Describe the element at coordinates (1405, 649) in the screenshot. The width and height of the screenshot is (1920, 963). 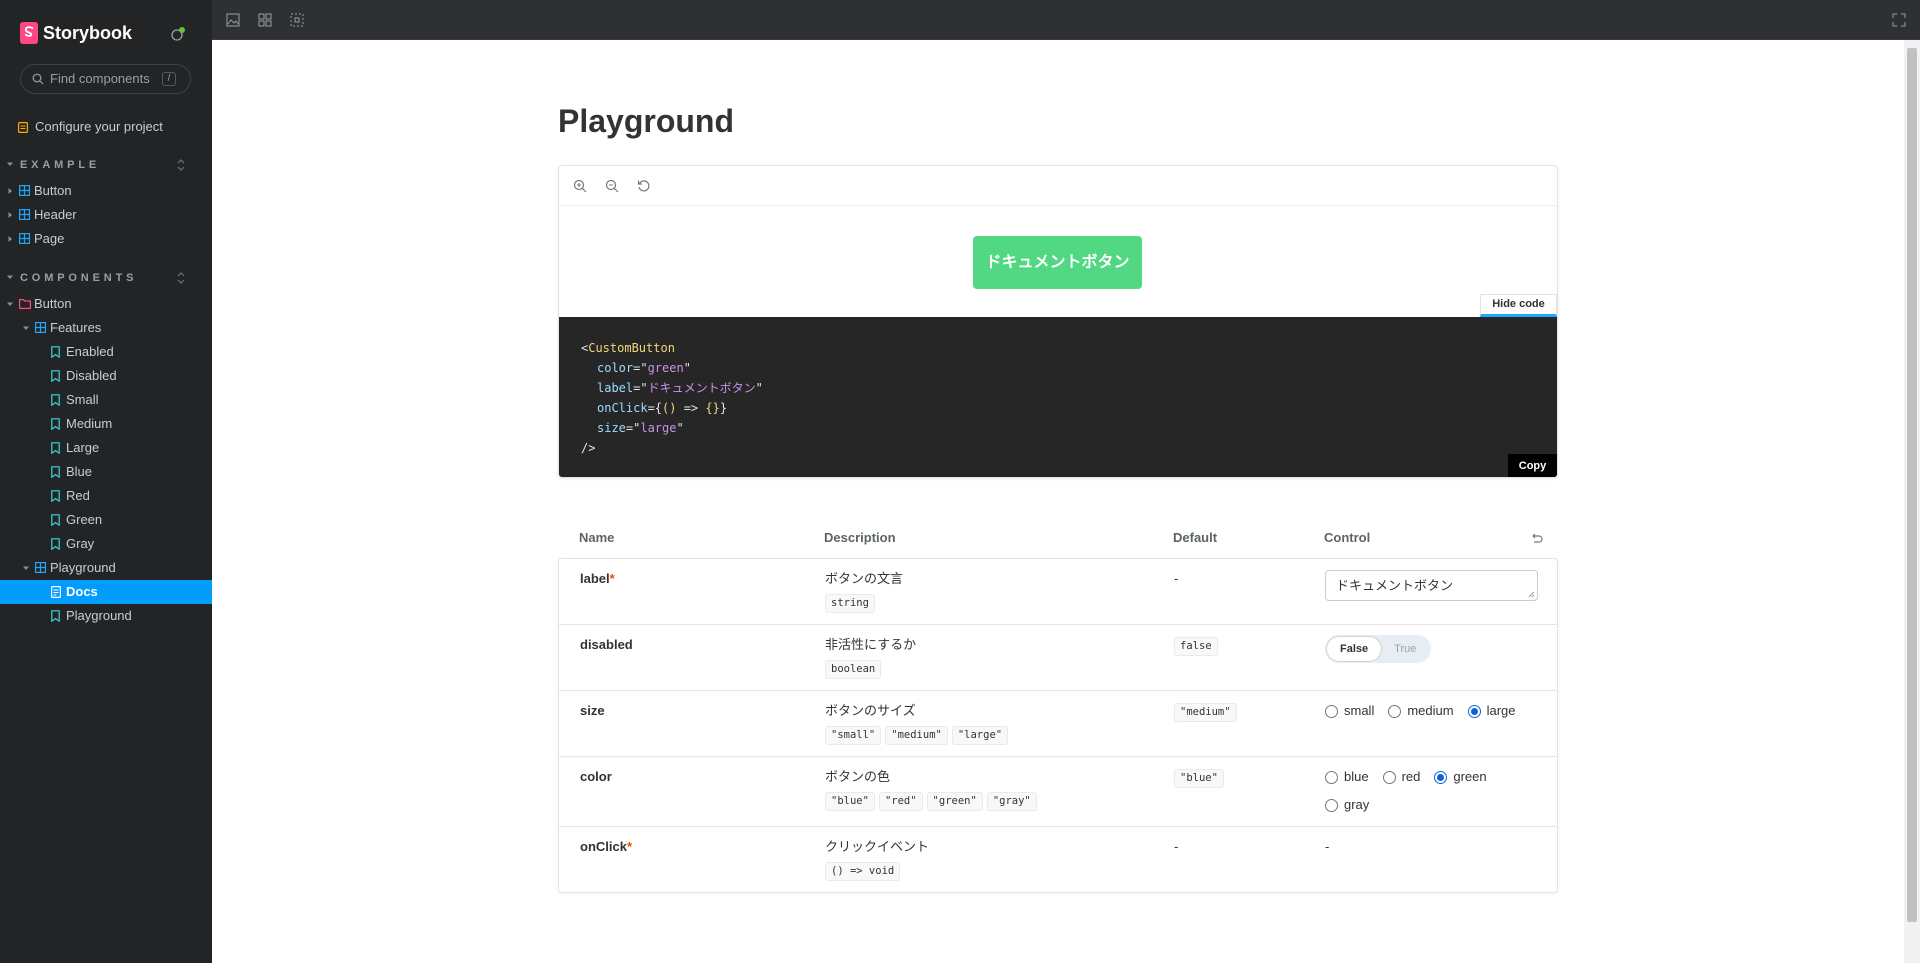
I see `toggle-option: True` at that location.